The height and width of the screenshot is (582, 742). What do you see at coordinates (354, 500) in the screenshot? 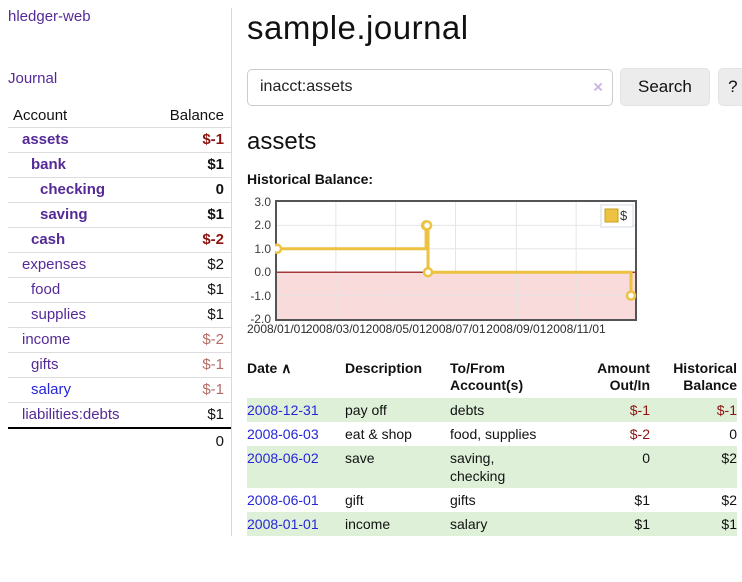
I see `transaction-description: gift` at bounding box center [354, 500].